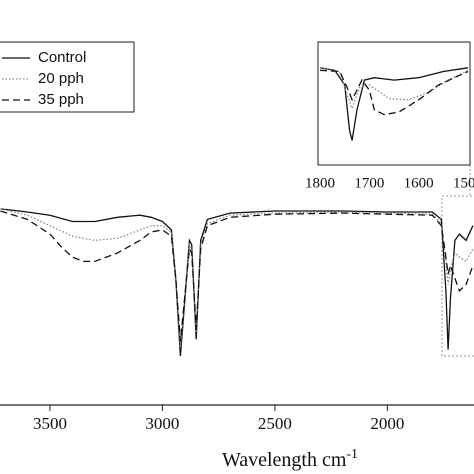 This screenshot has height=474, width=474. I want to click on zoom-region, so click(457, 276).